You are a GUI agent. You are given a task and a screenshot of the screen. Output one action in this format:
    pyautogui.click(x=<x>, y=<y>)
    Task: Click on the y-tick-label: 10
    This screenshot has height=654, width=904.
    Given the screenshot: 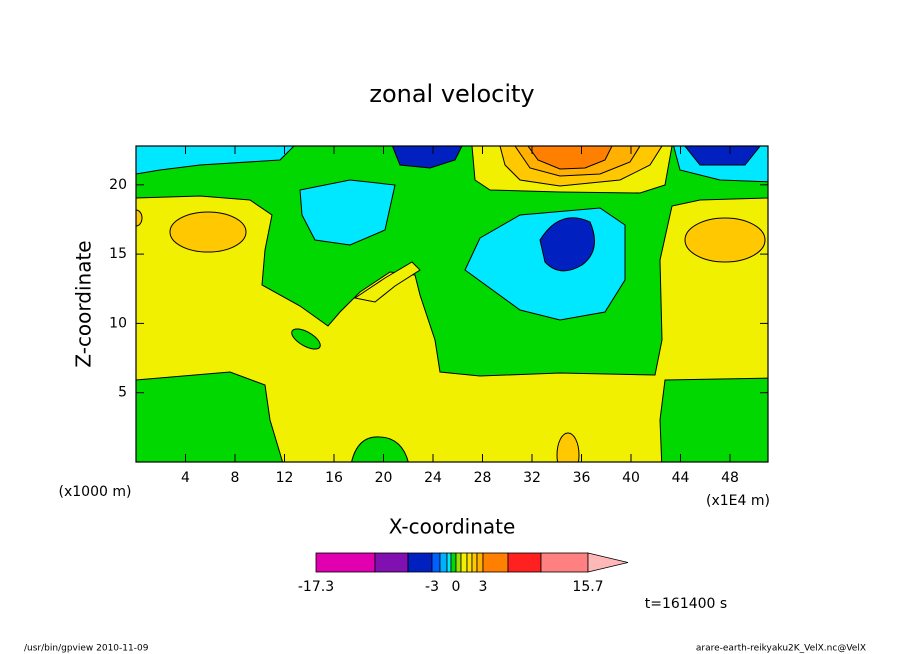 What is the action you would take?
    pyautogui.click(x=118, y=323)
    